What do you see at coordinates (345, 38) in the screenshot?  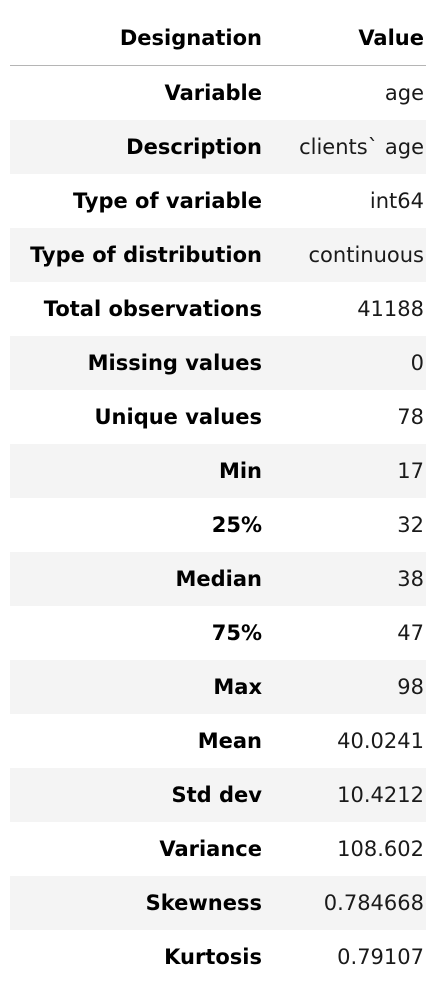 I see `column-header-value: Value` at bounding box center [345, 38].